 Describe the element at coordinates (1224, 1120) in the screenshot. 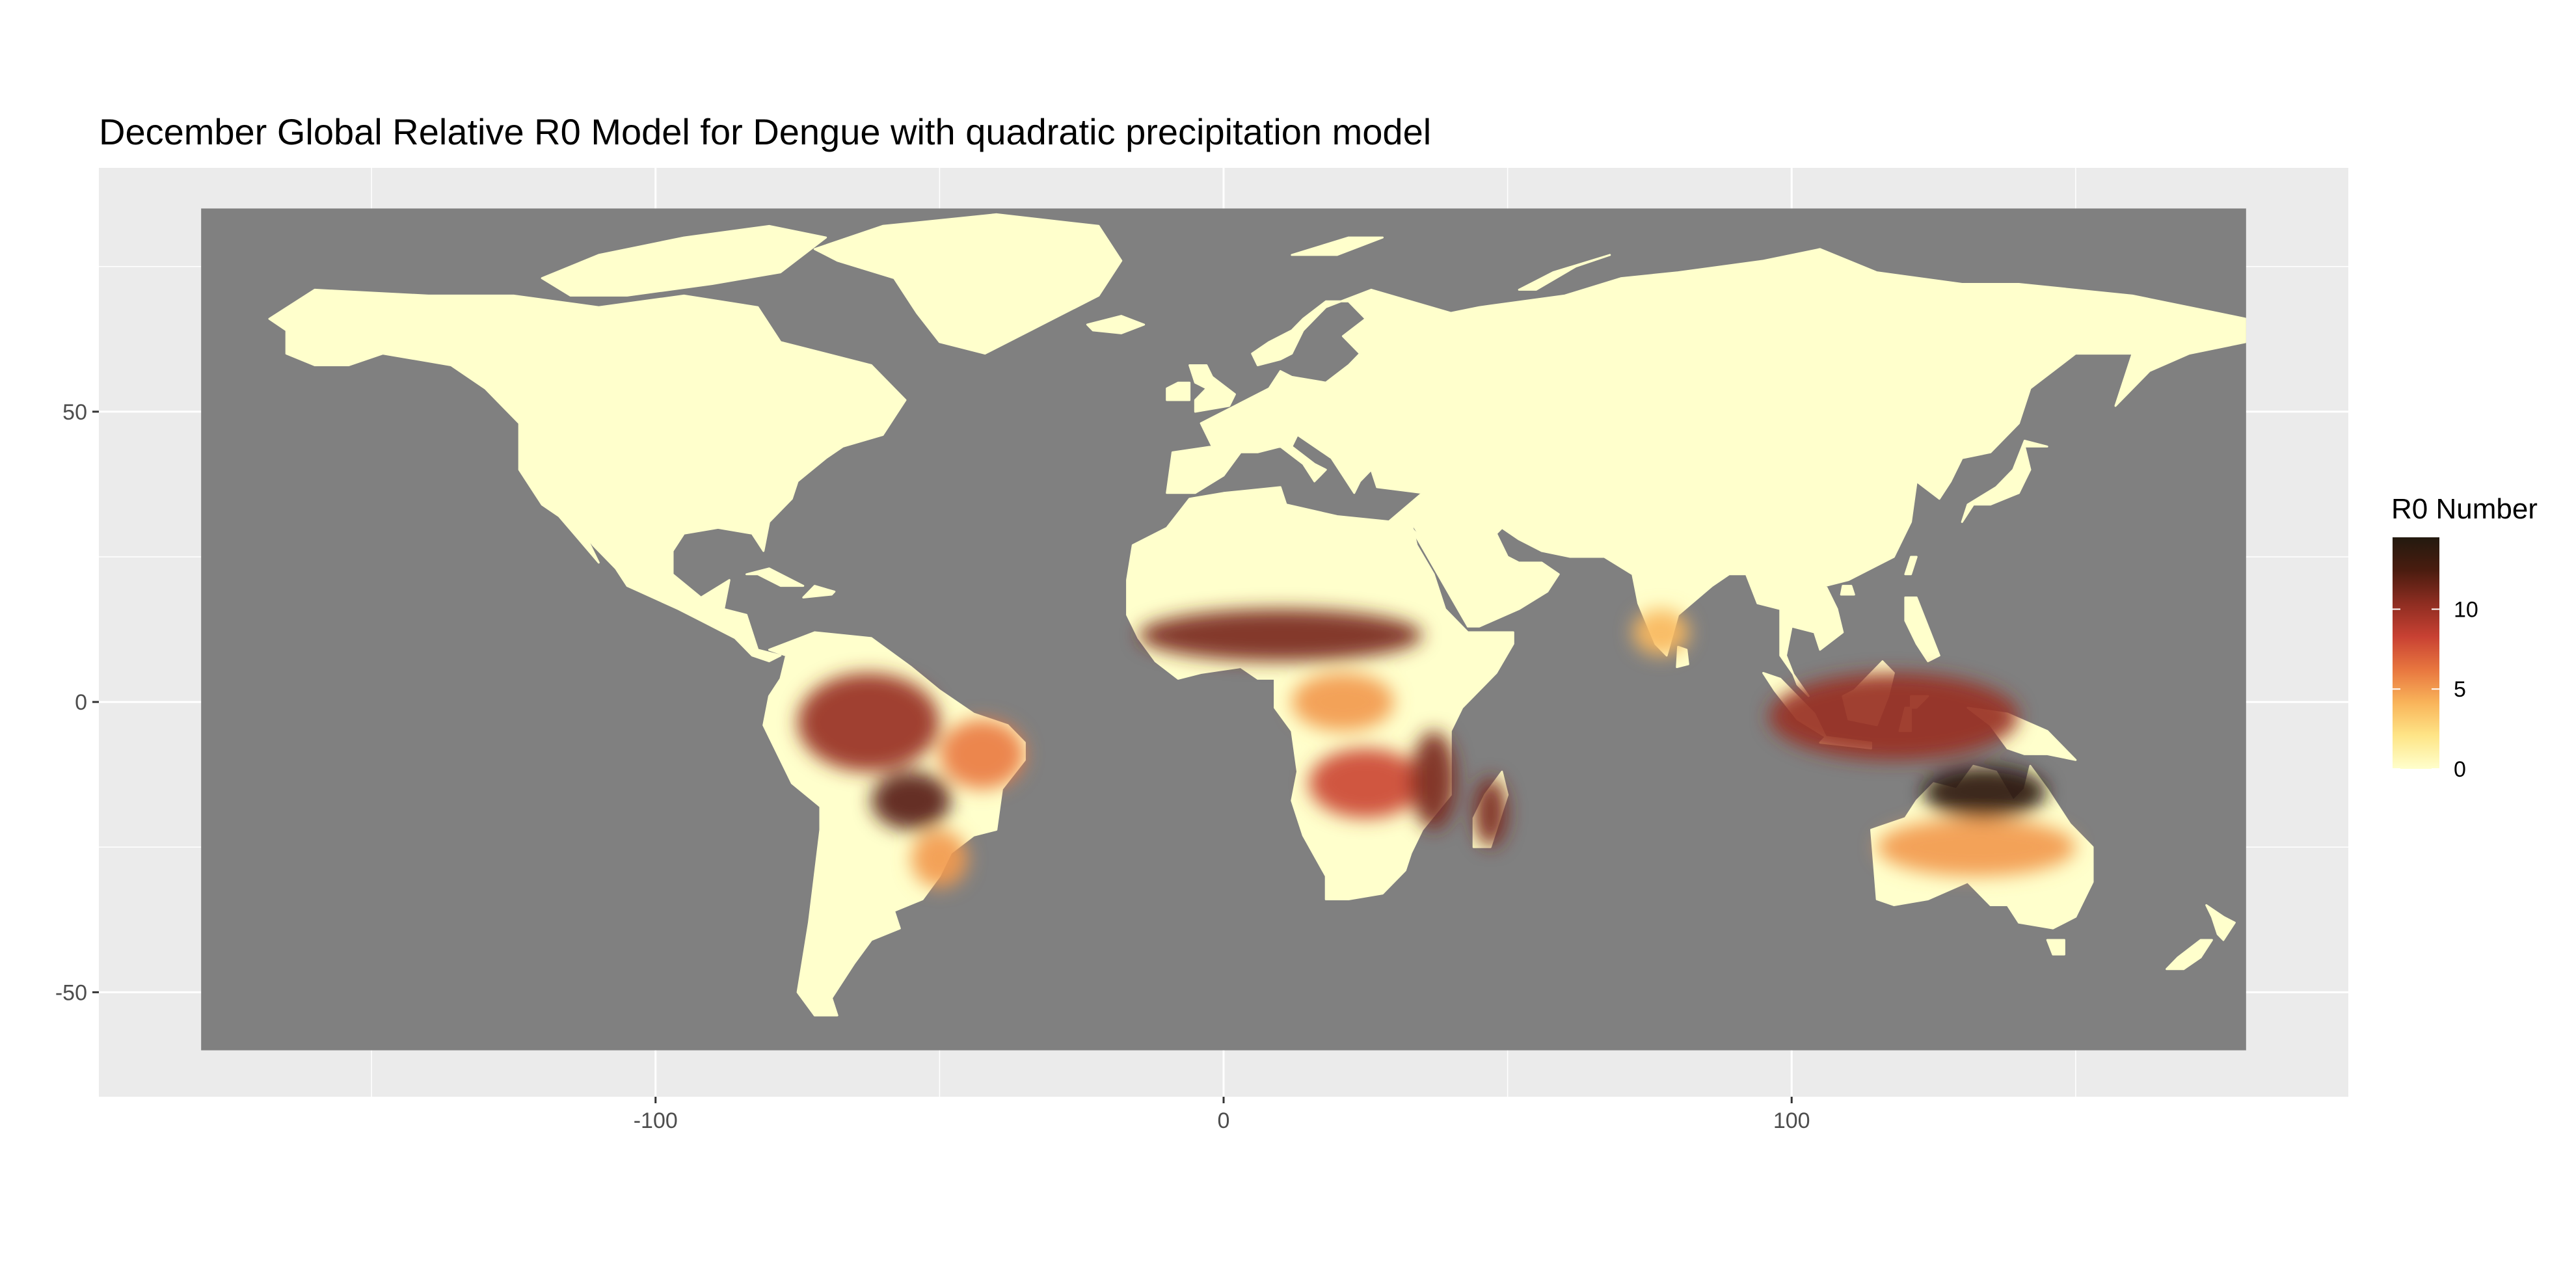

I see `x-tick-label: 0` at that location.